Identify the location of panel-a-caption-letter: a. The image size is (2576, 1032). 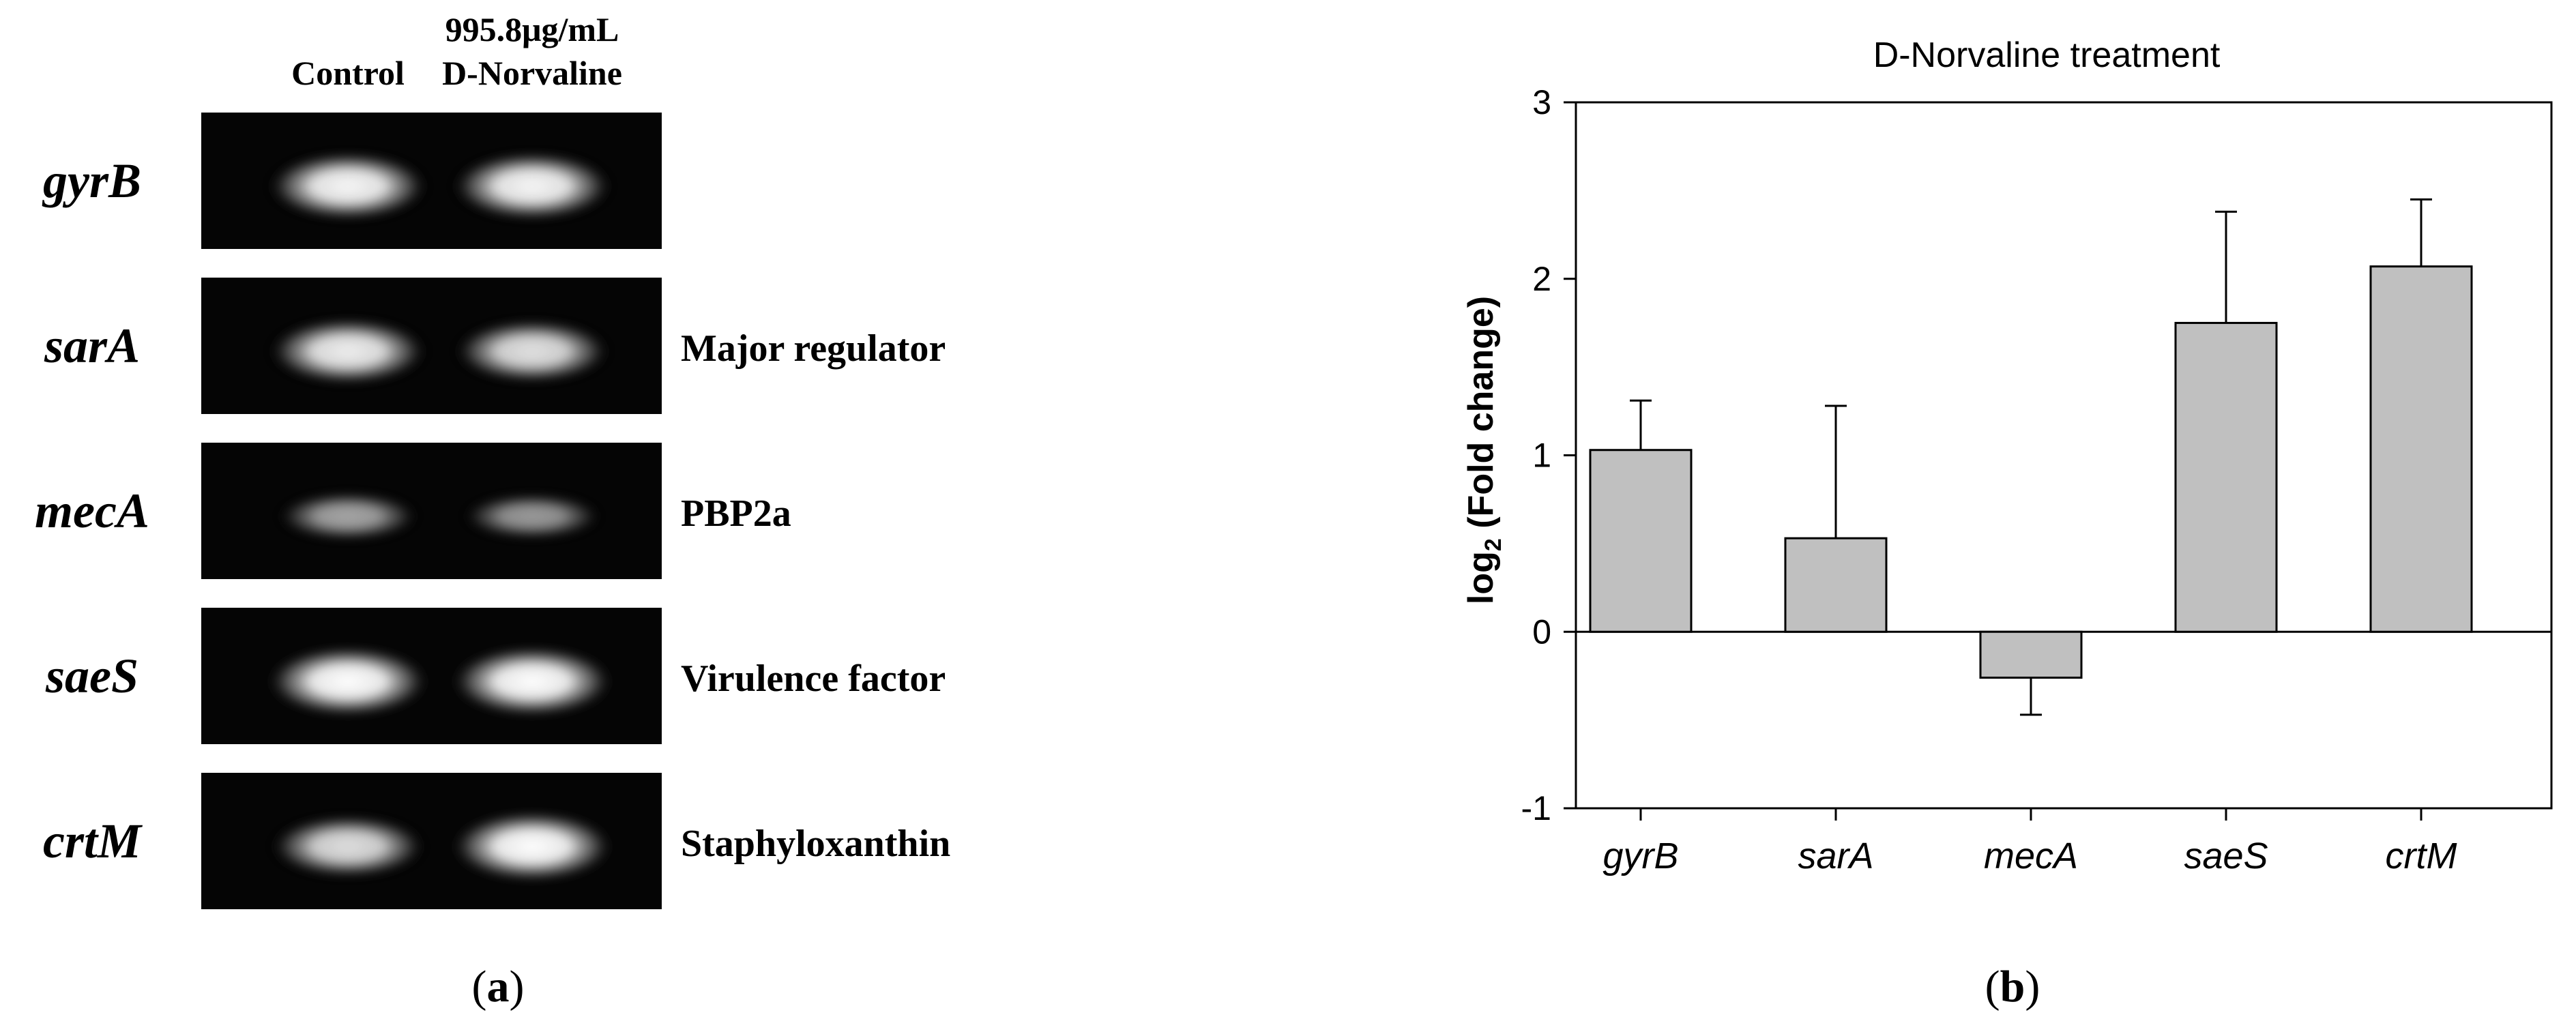
(498, 987).